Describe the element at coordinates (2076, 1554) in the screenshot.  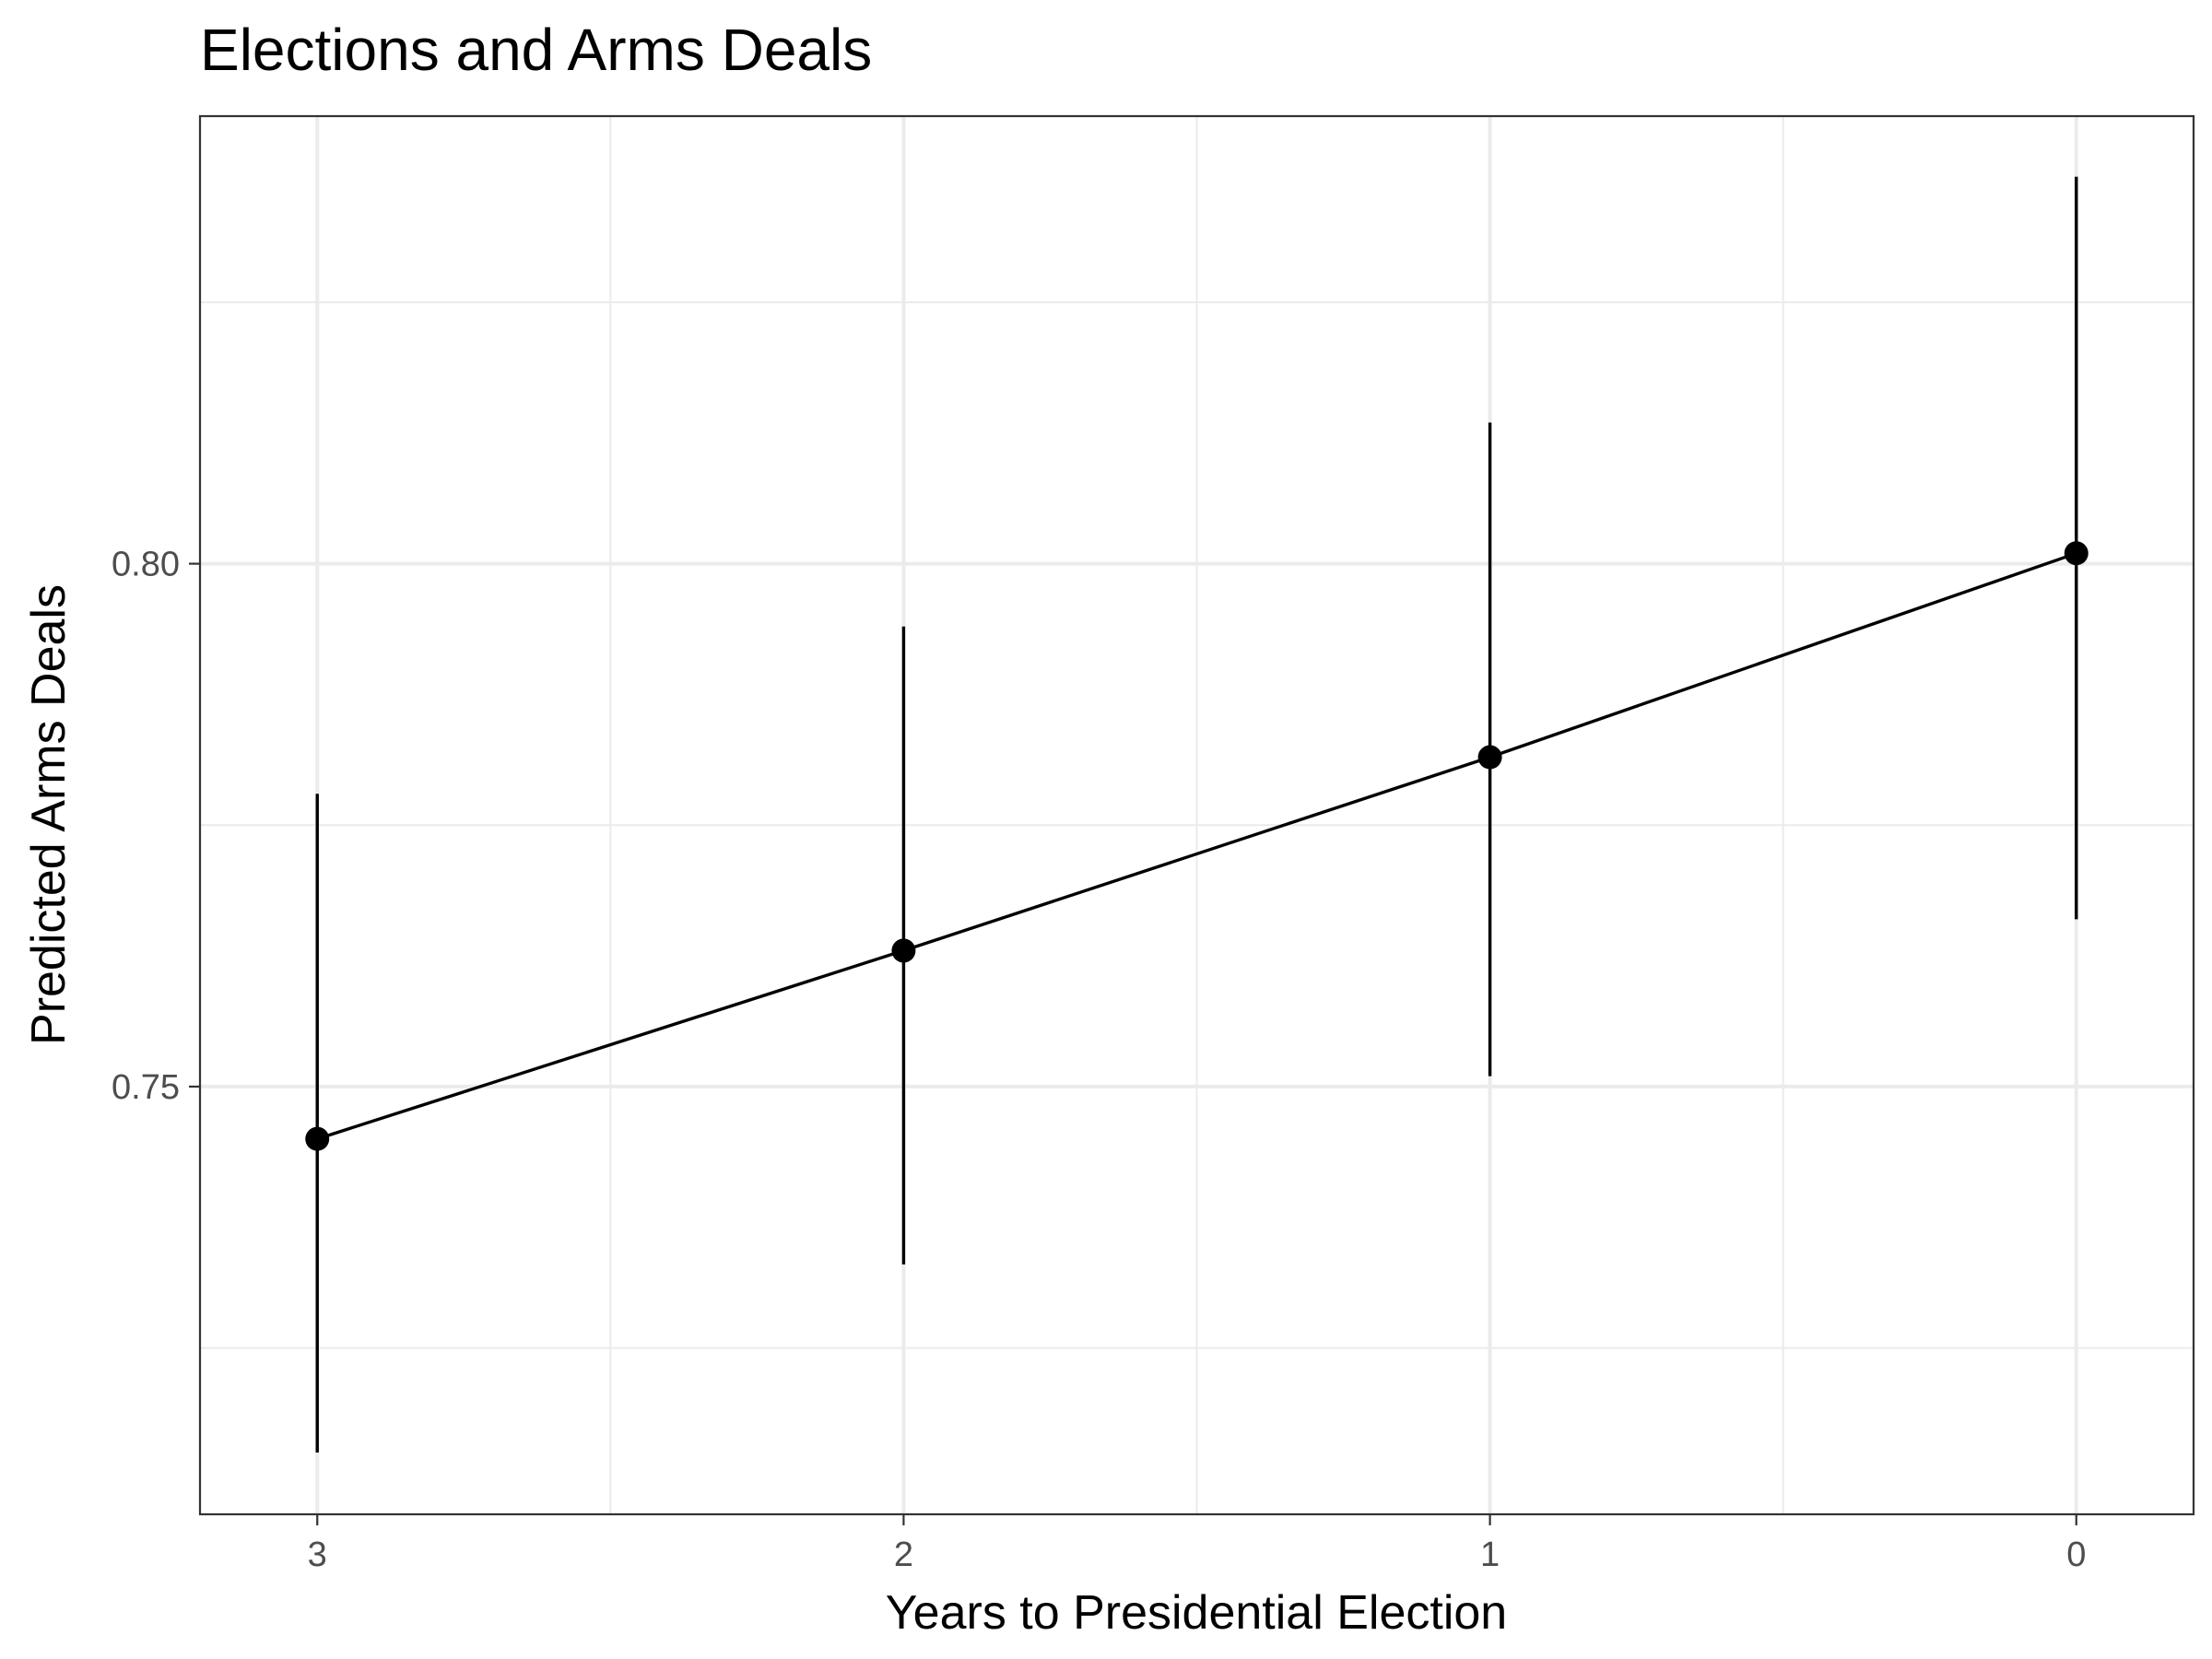
I see `x-tick-label: 0` at that location.